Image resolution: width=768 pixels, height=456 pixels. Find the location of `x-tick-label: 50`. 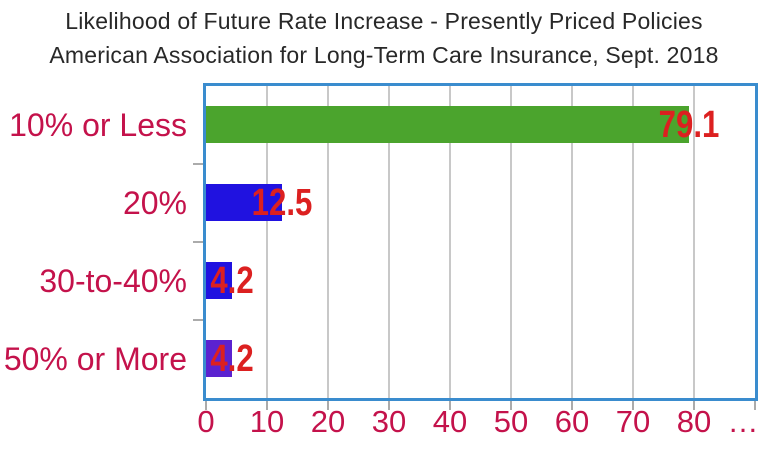

x-tick-label: 50 is located at coordinates (511, 421).